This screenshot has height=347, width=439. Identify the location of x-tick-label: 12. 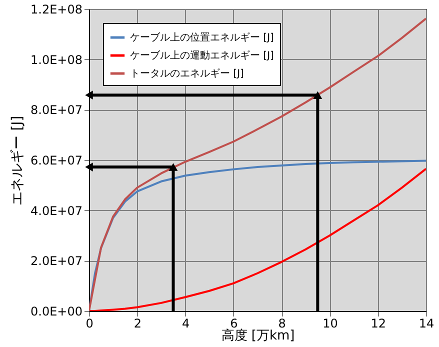
(378, 323).